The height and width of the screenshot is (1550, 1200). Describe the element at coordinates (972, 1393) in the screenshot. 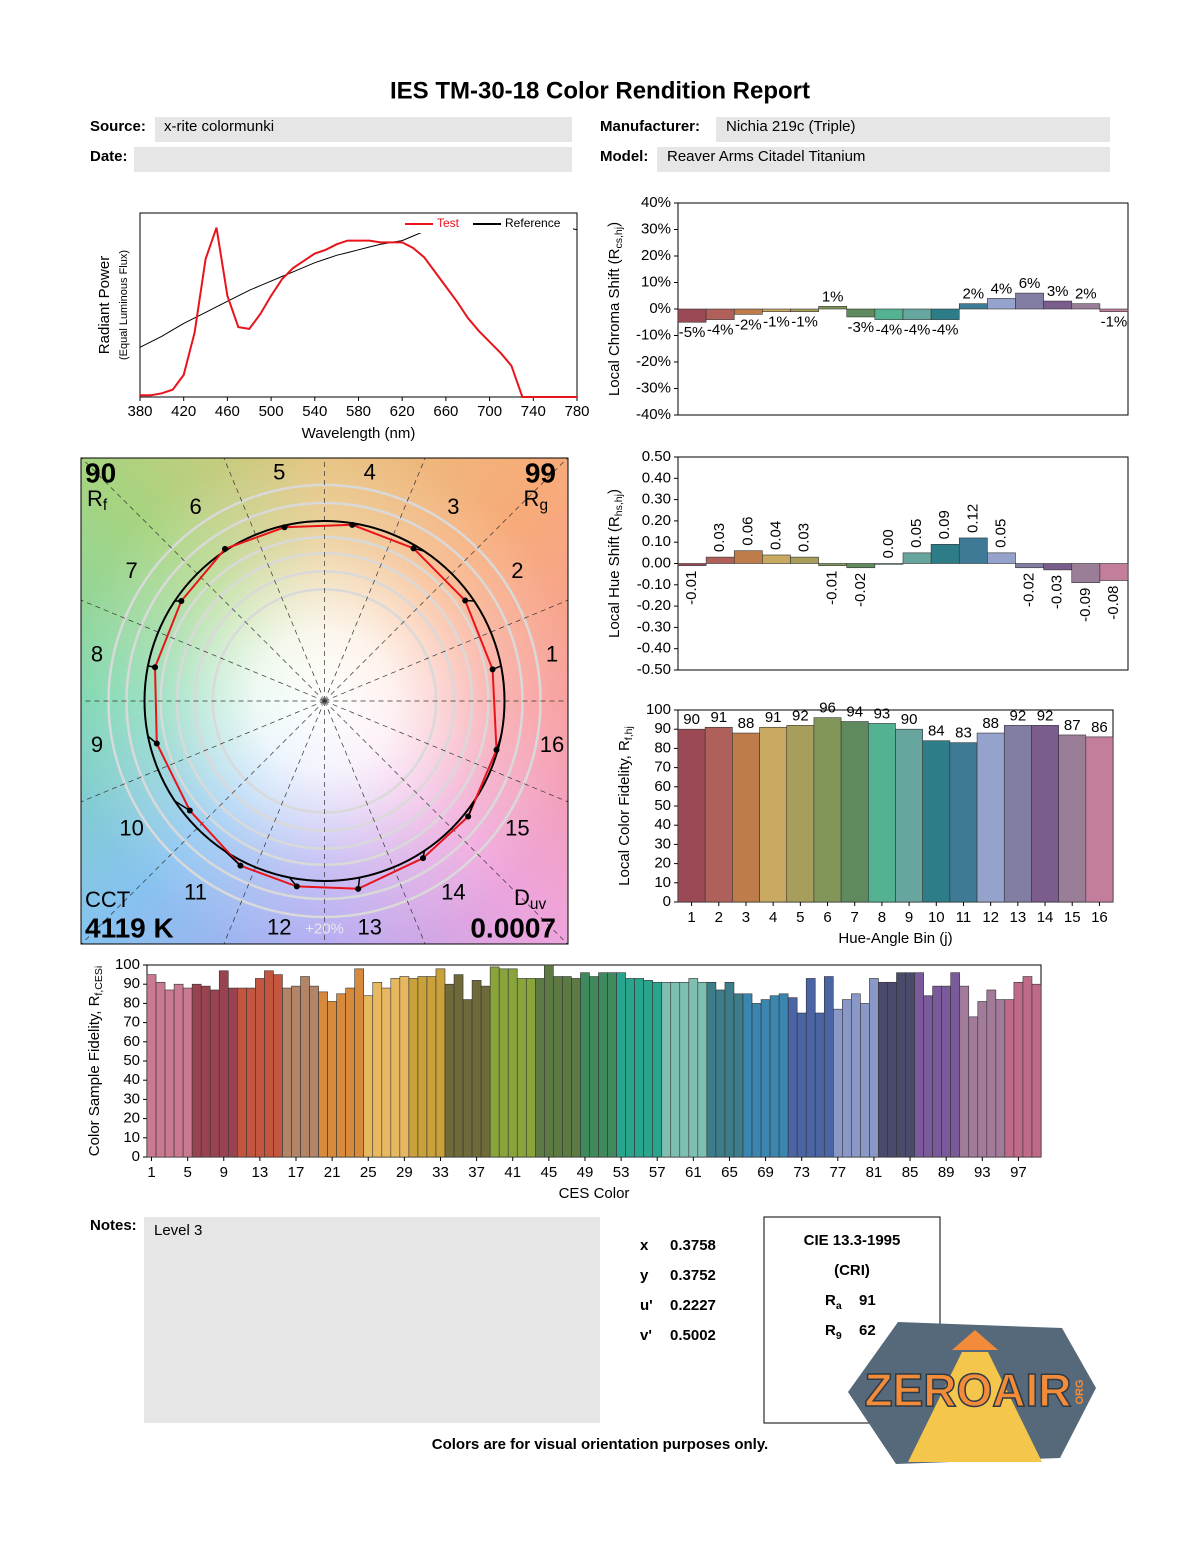

I see `logo: ZEROAIR ORG` at that location.